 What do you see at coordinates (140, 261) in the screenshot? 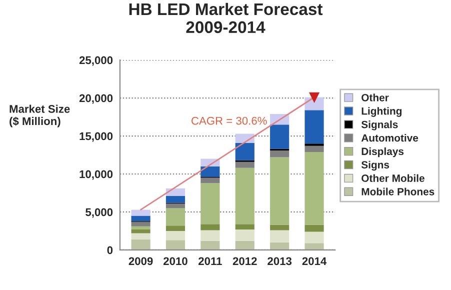
I see `x-tick-label: 2009` at bounding box center [140, 261].